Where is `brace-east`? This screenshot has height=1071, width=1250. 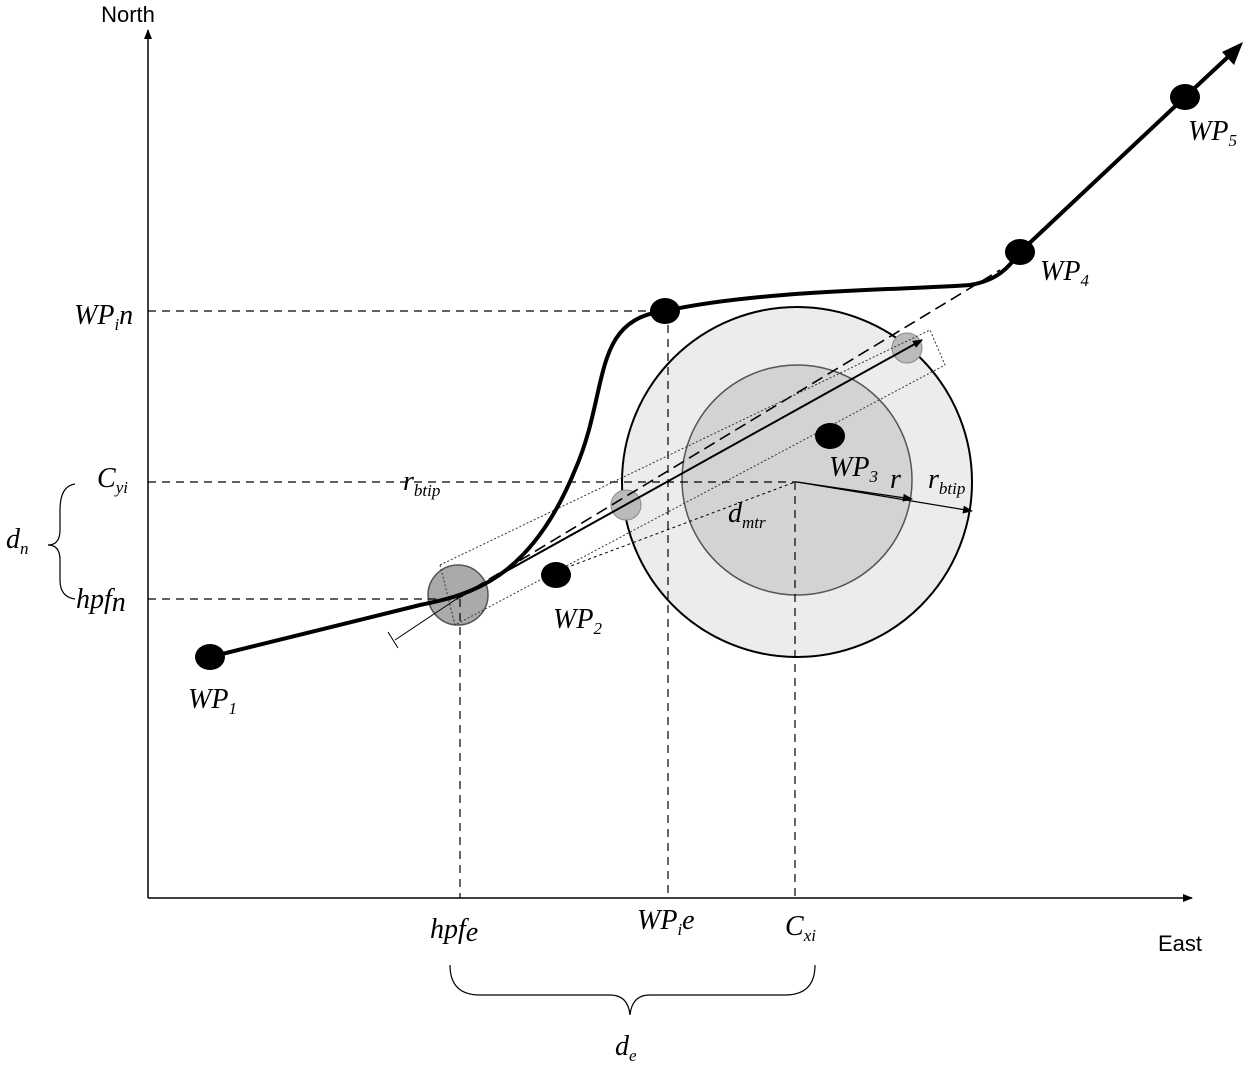 brace-east is located at coordinates (632, 990).